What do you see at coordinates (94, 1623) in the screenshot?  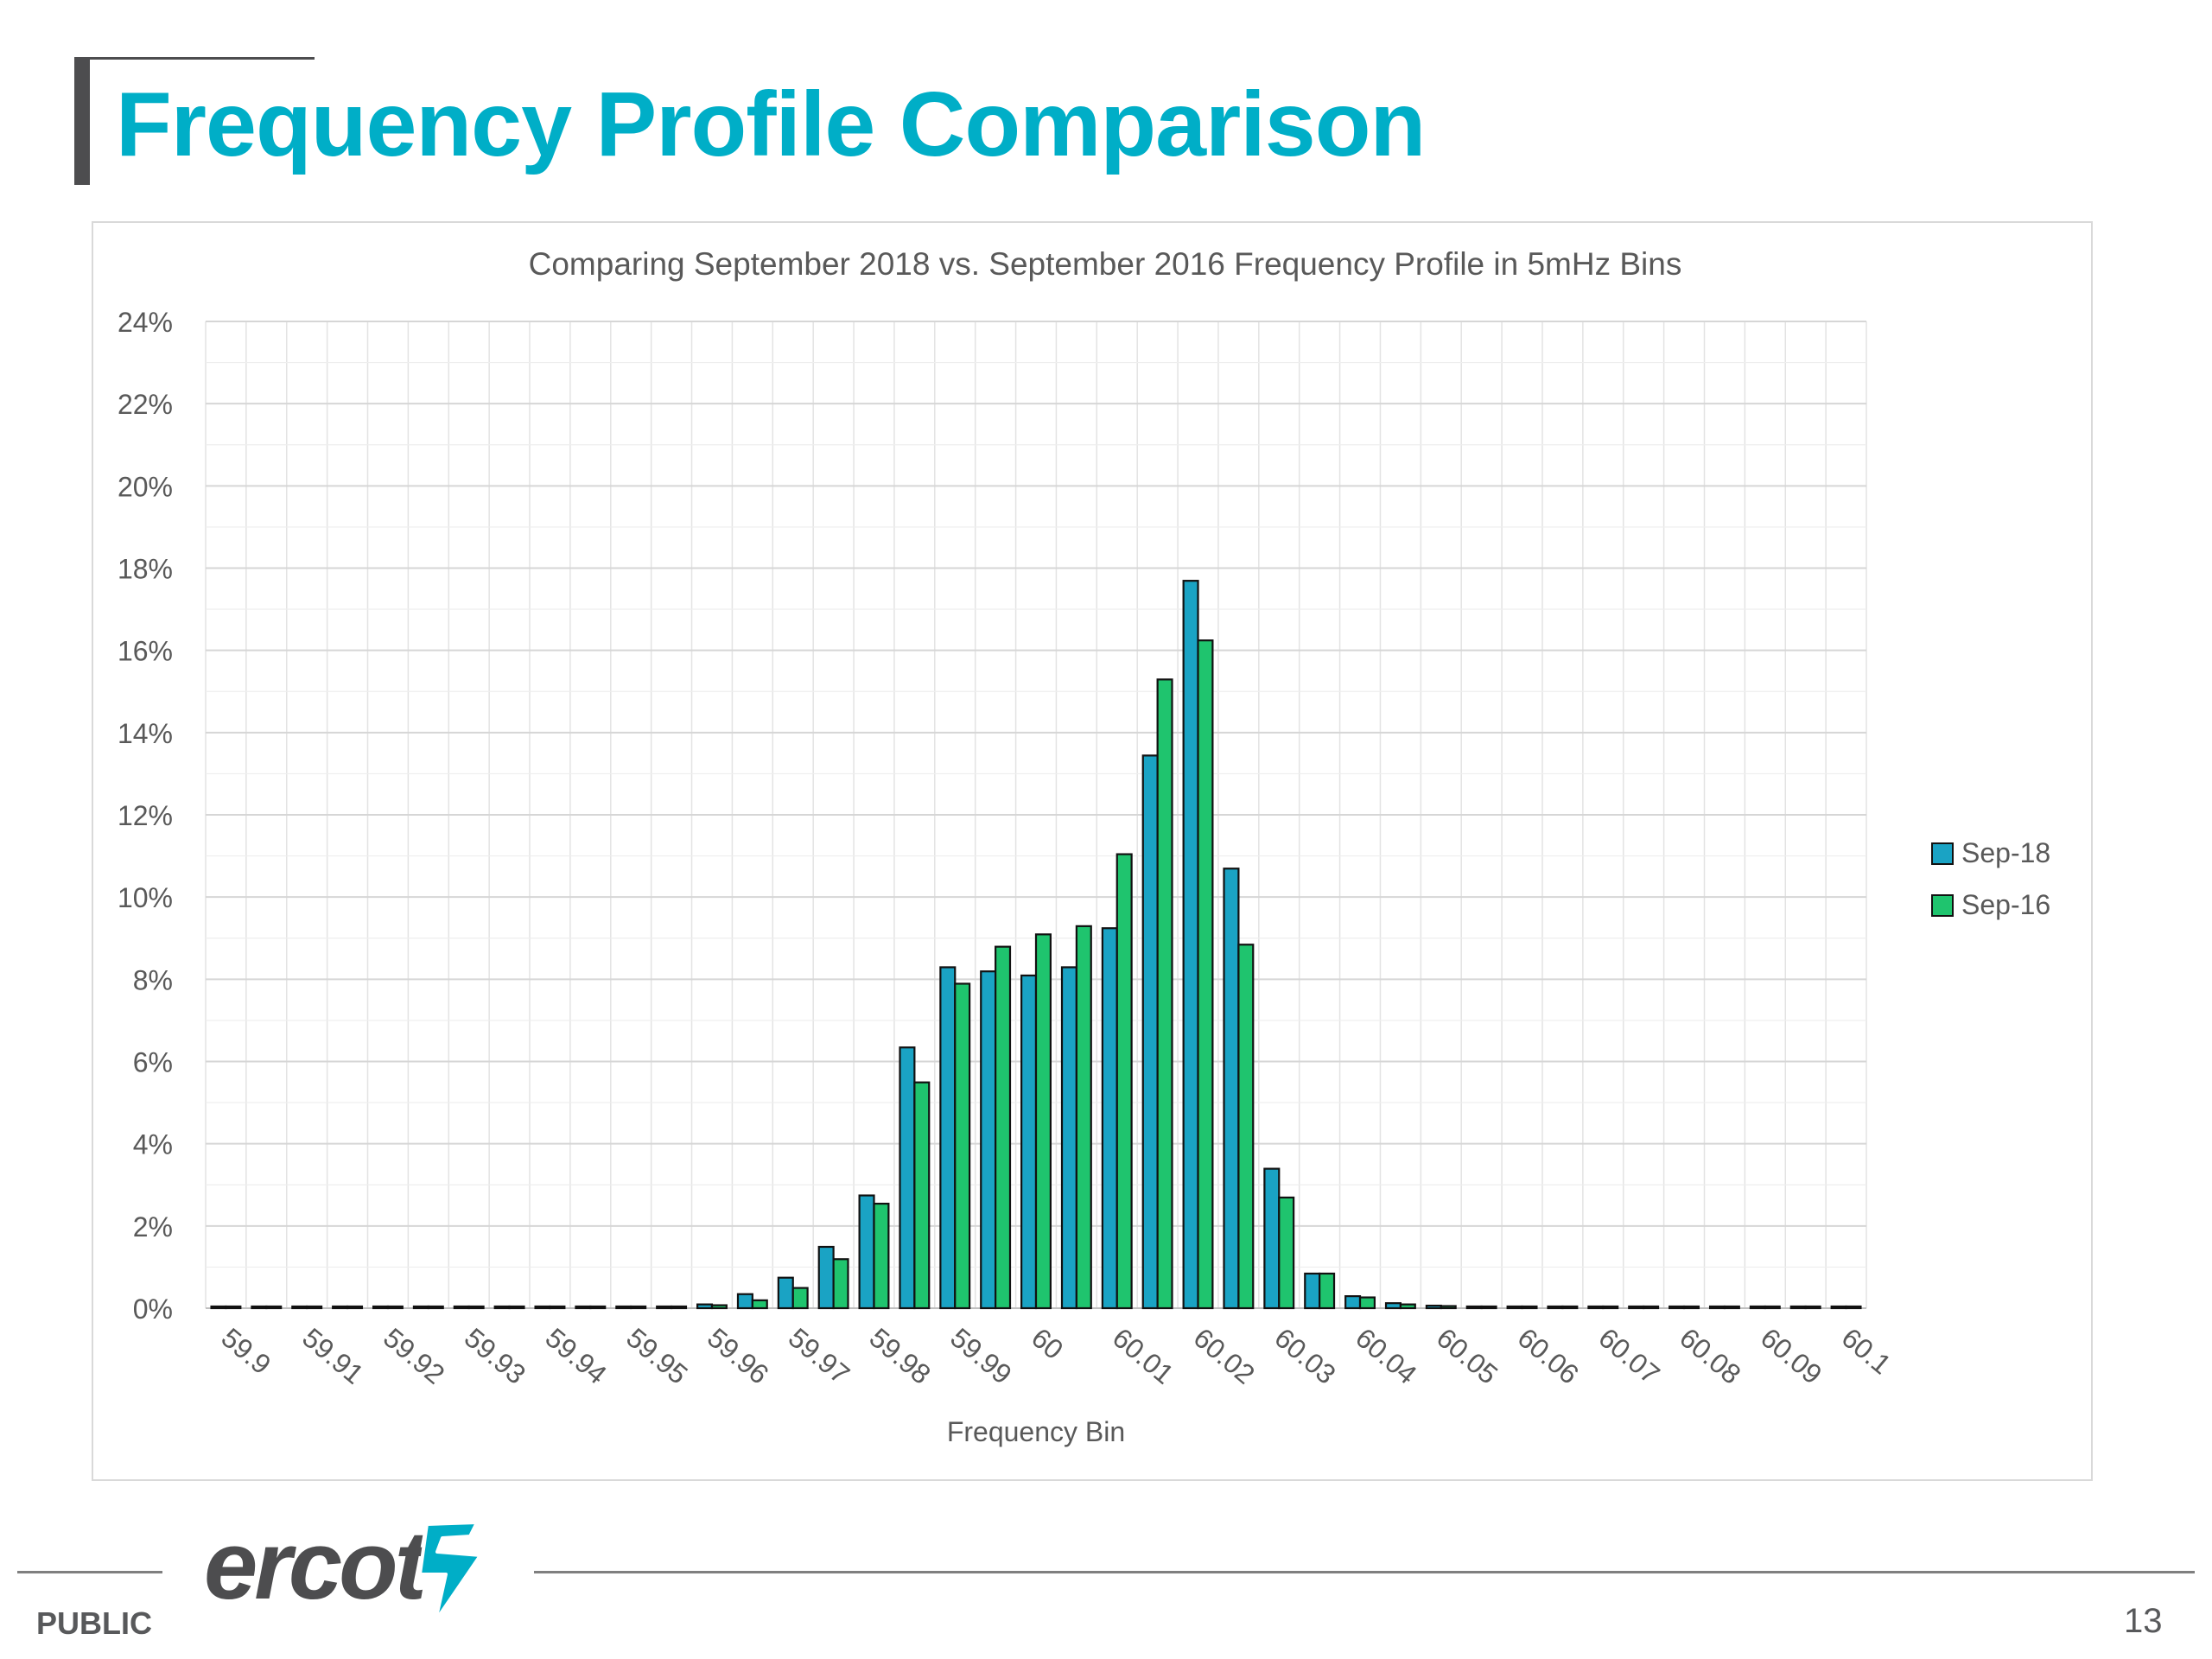 I see `footer-public-label: PUBLIC` at bounding box center [94, 1623].